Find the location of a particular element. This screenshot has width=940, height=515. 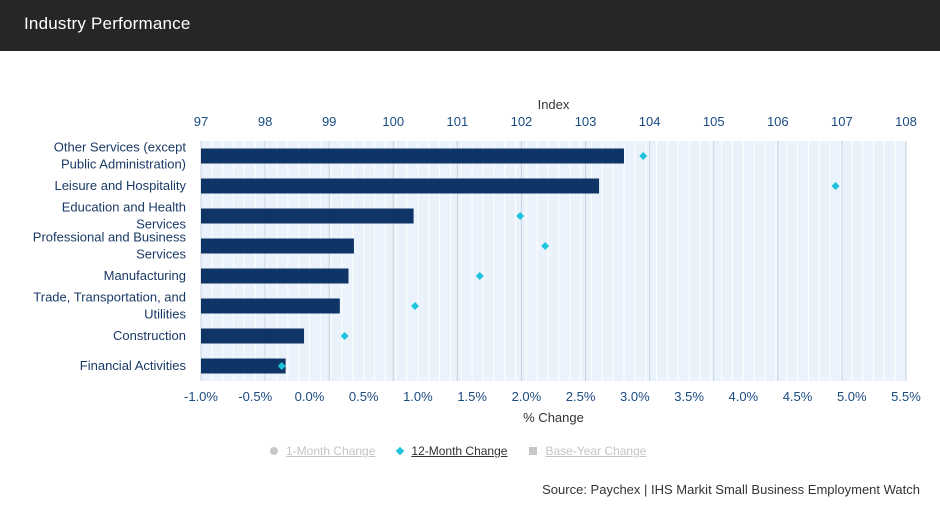

bottom-tick-label: 2.0% is located at coordinates (527, 396).